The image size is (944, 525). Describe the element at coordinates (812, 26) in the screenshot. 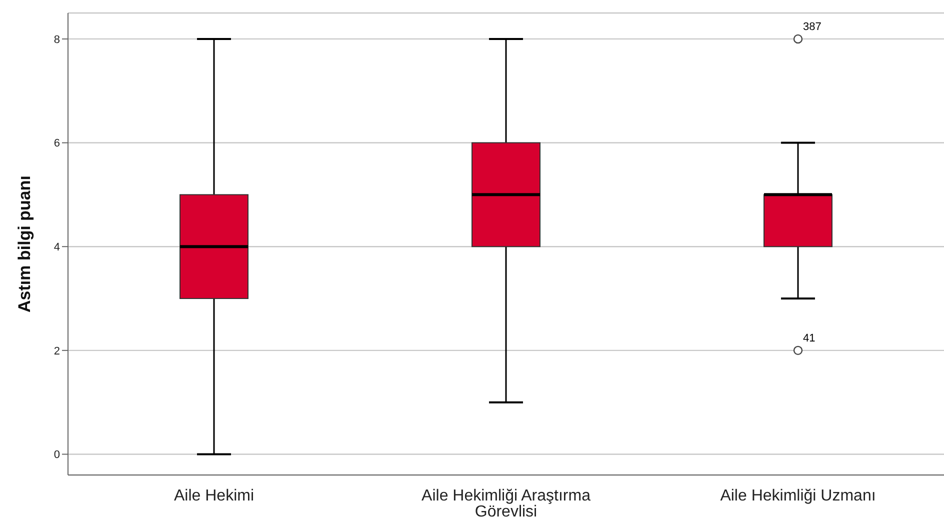

I see `annotation: 387` at that location.